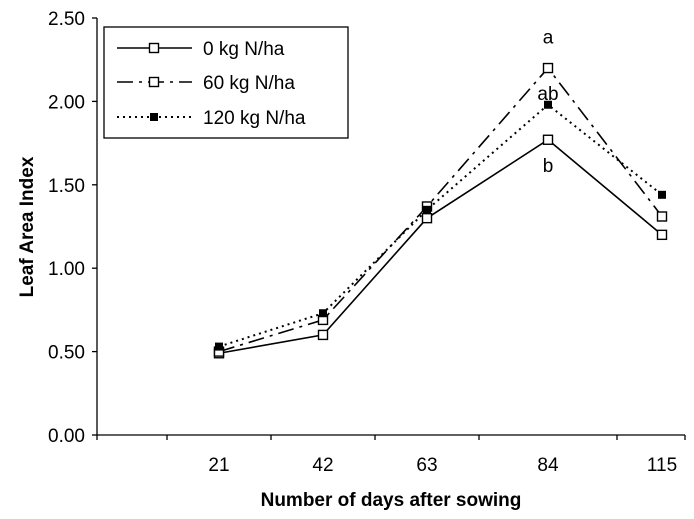  I want to click on legend-label: 0 kg N/ha, so click(244, 49).